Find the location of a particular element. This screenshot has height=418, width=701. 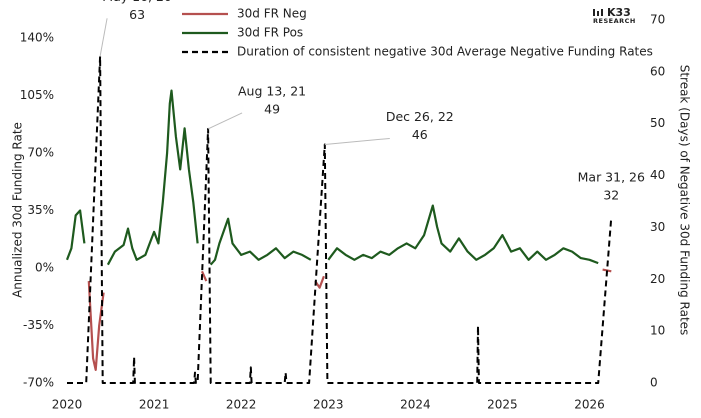

annotation-date: Dec 26, 22 is located at coordinates (420, 116).